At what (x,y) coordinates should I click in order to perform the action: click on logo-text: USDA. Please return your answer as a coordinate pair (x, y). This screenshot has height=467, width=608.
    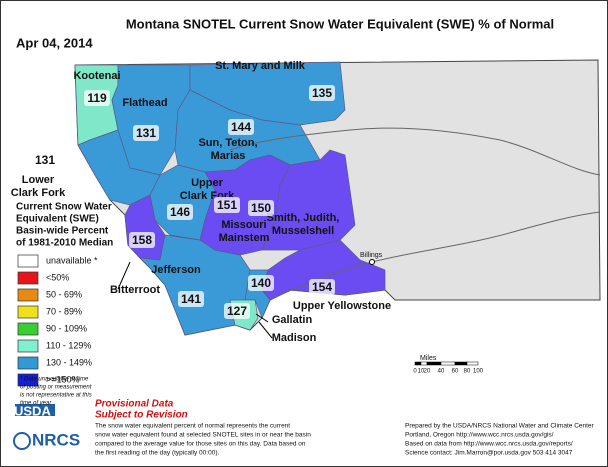
    Looking at the image, I should click on (32, 410).